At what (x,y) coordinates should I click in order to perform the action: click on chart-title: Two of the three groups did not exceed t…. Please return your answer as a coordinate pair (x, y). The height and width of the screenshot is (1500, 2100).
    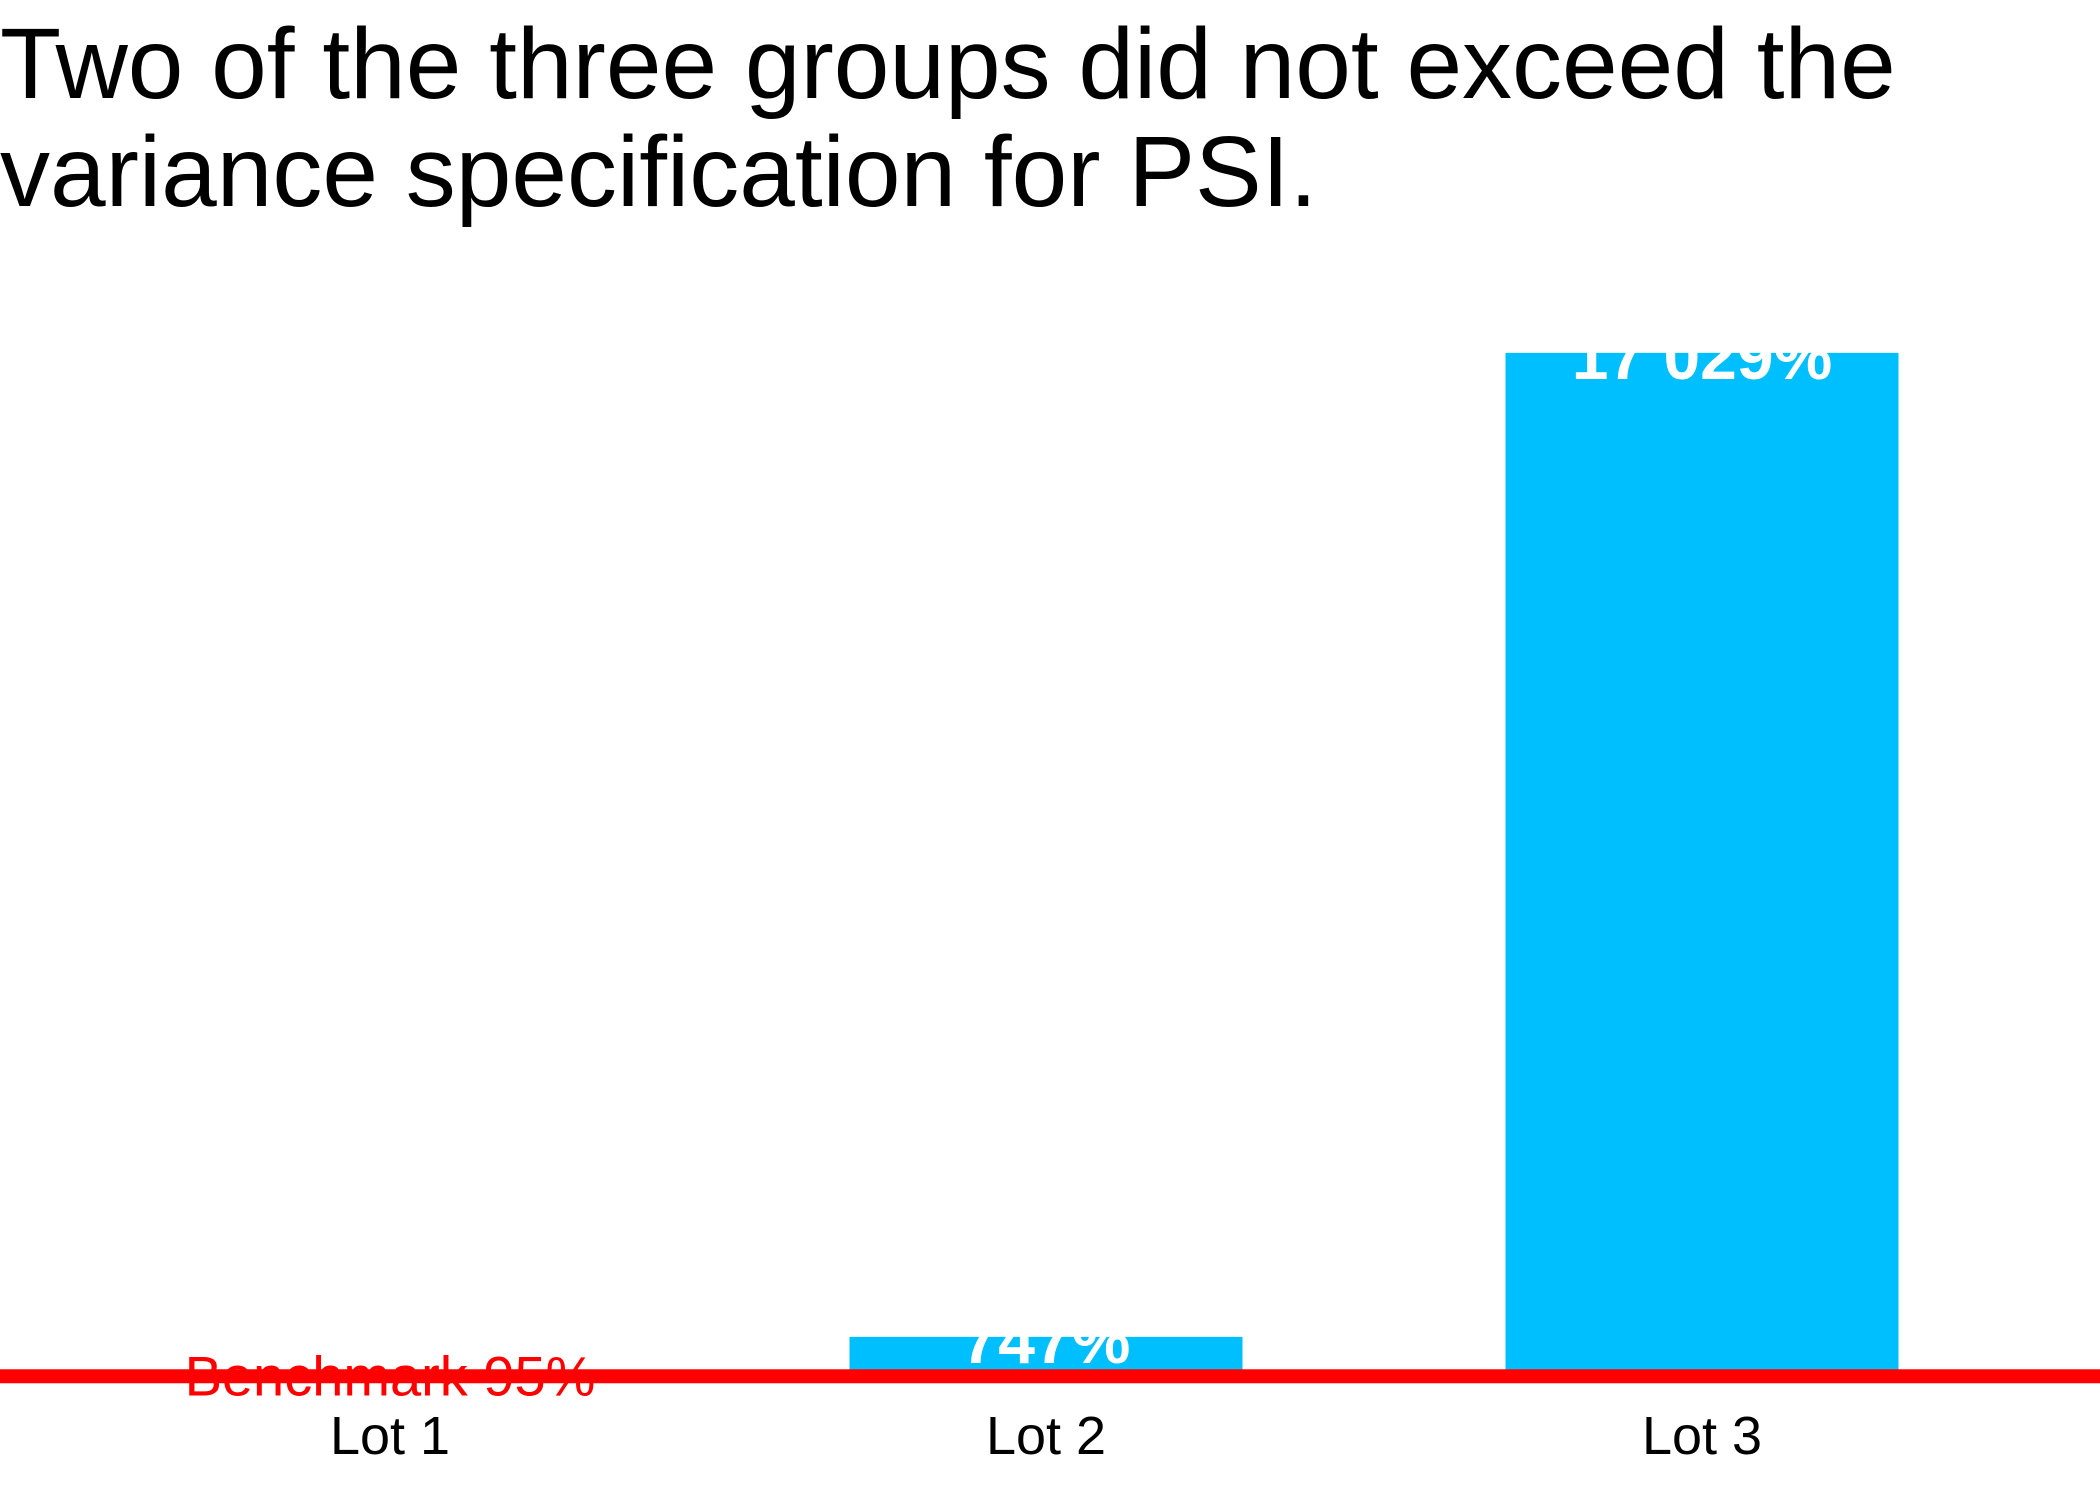
    Looking at the image, I should click on (1030, 118).